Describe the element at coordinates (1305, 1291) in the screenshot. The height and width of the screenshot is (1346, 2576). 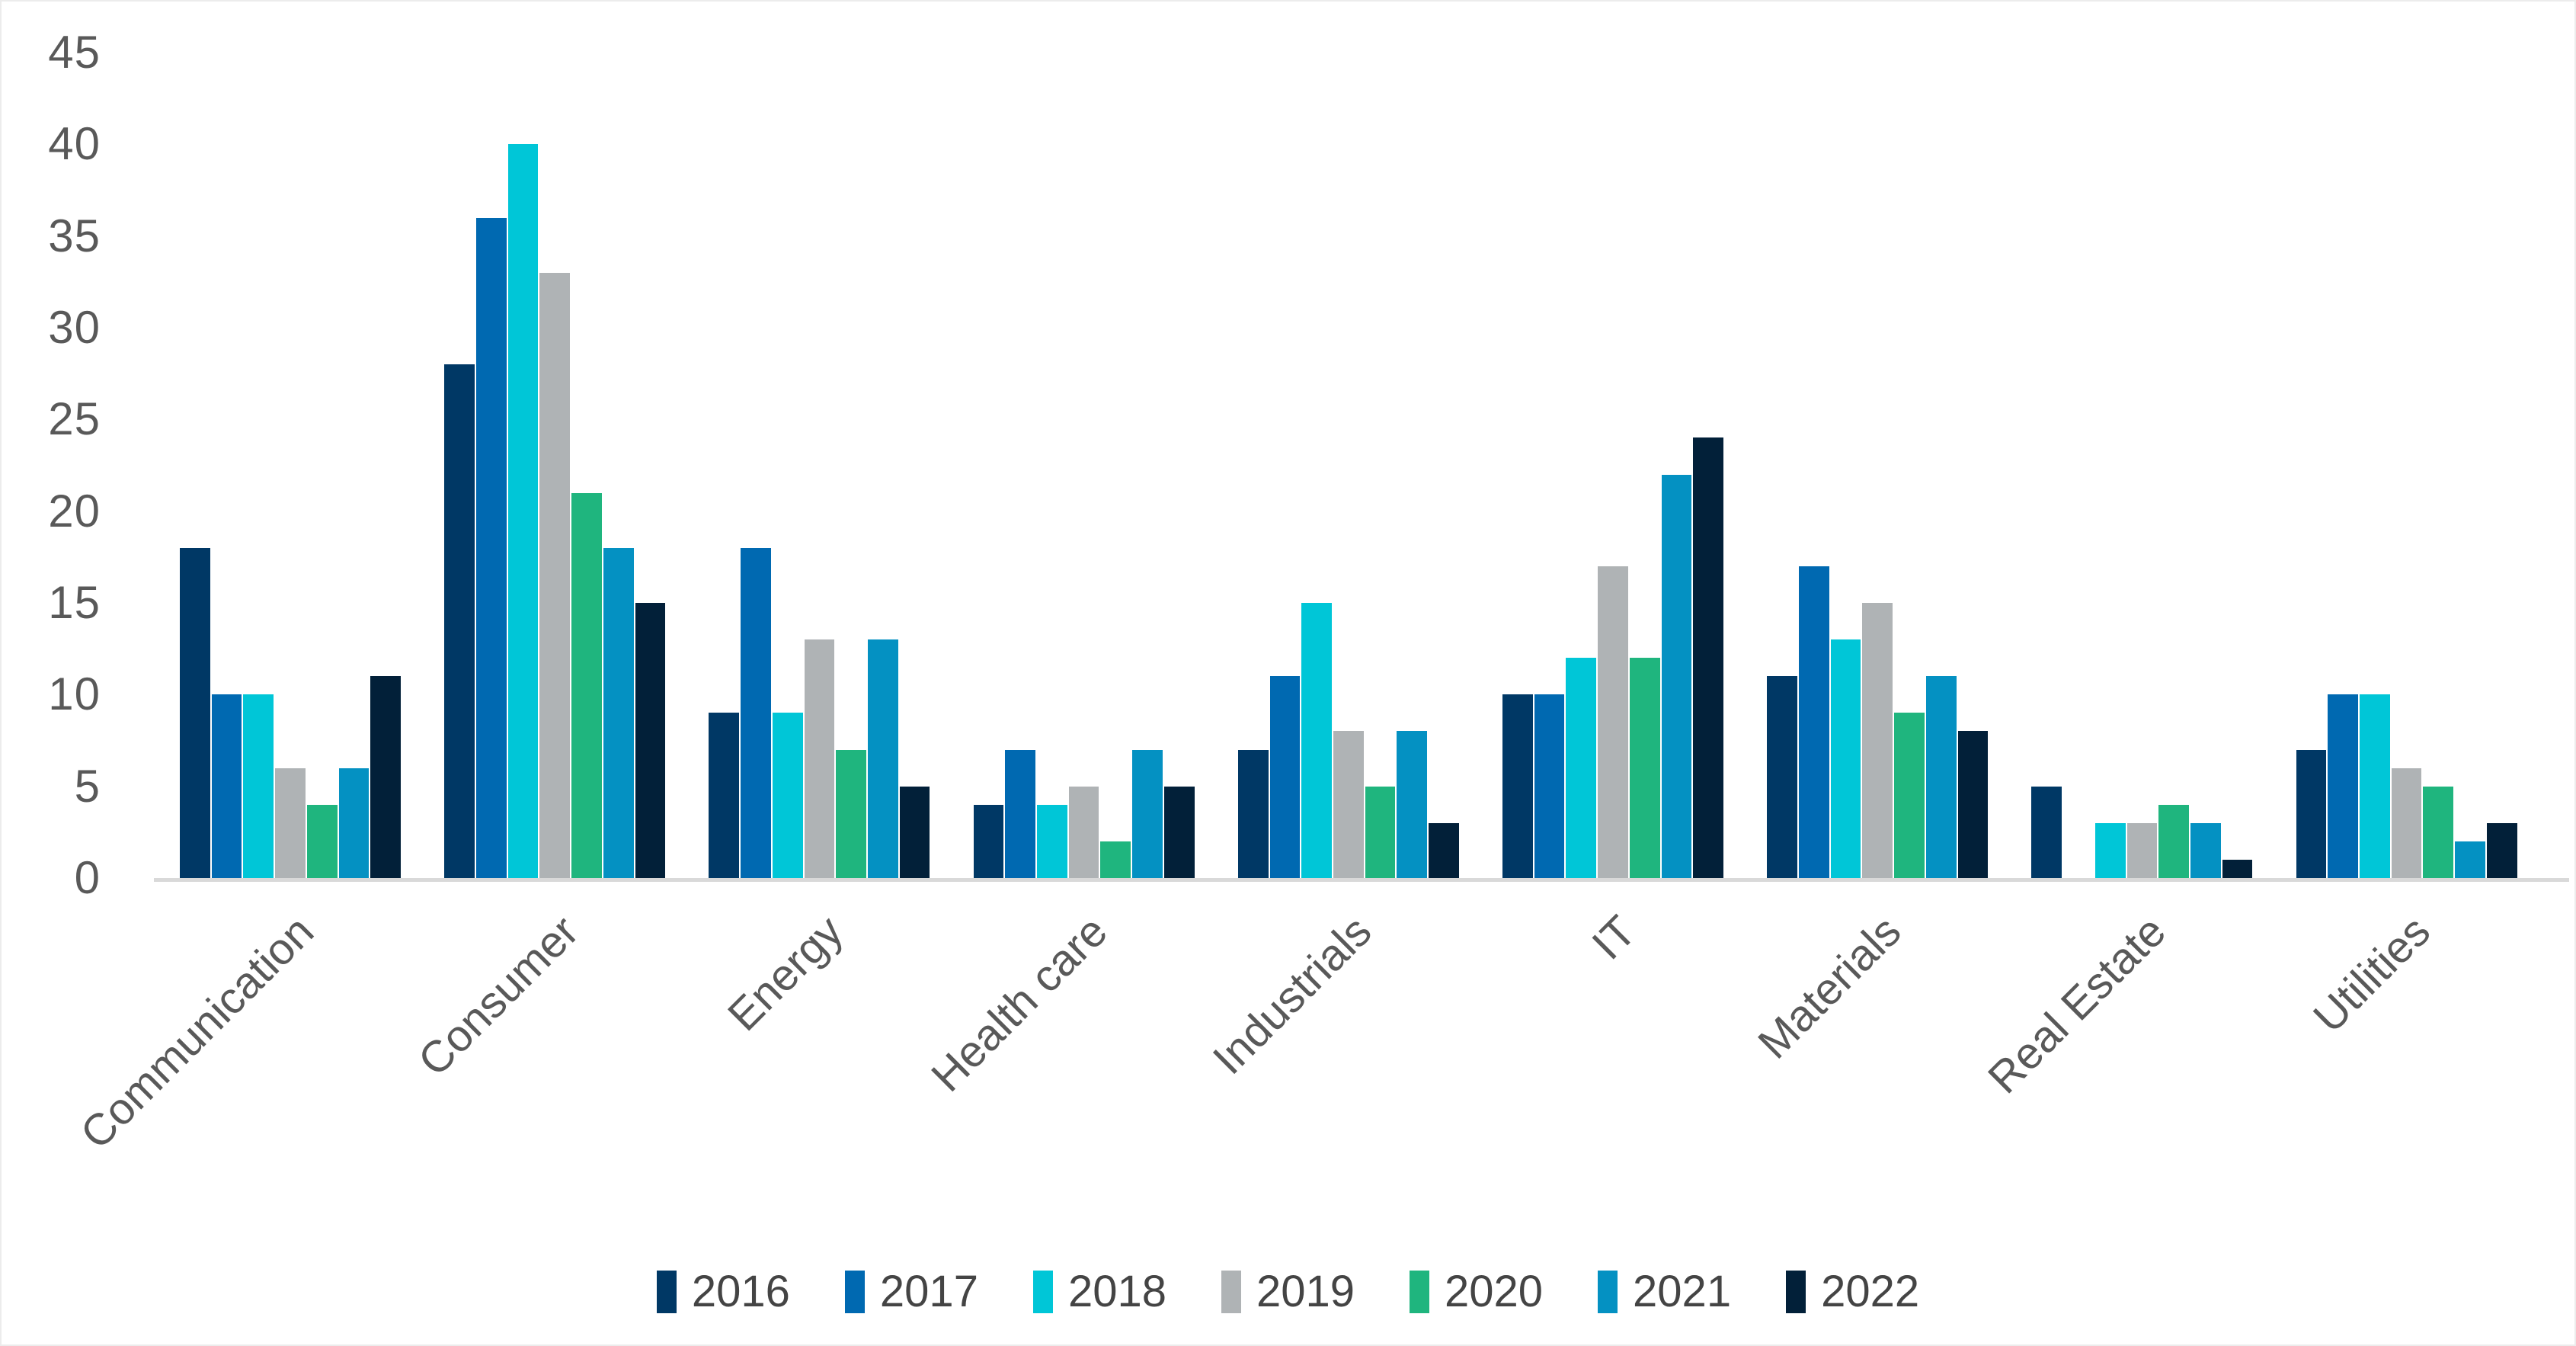
I see `legend-label: 2019` at that location.